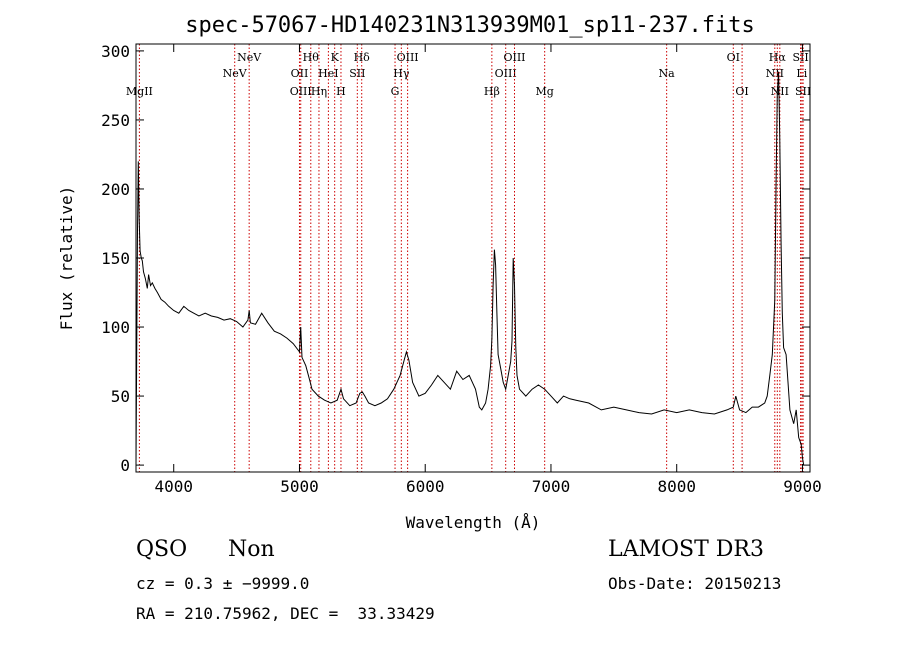 The image size is (900, 649). Describe the element at coordinates (506, 73) in the screenshot. I see `line-label-16: OIII` at that location.